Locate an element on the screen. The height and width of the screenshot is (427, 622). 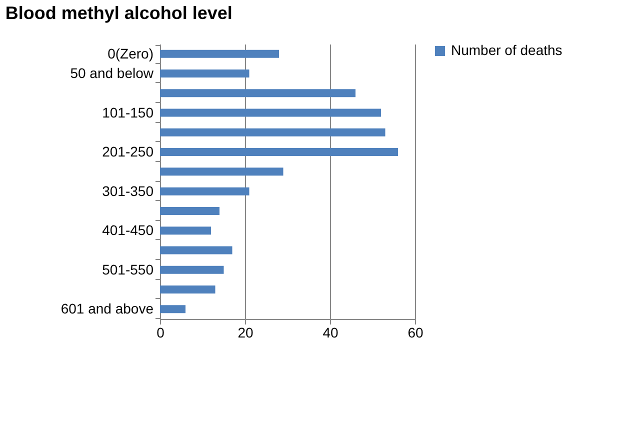
x-tick-label: 20 is located at coordinates (246, 332).